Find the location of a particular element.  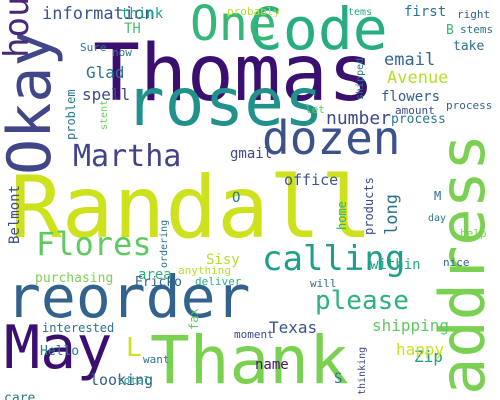

word-total: total is located at coordinates (134, 380).